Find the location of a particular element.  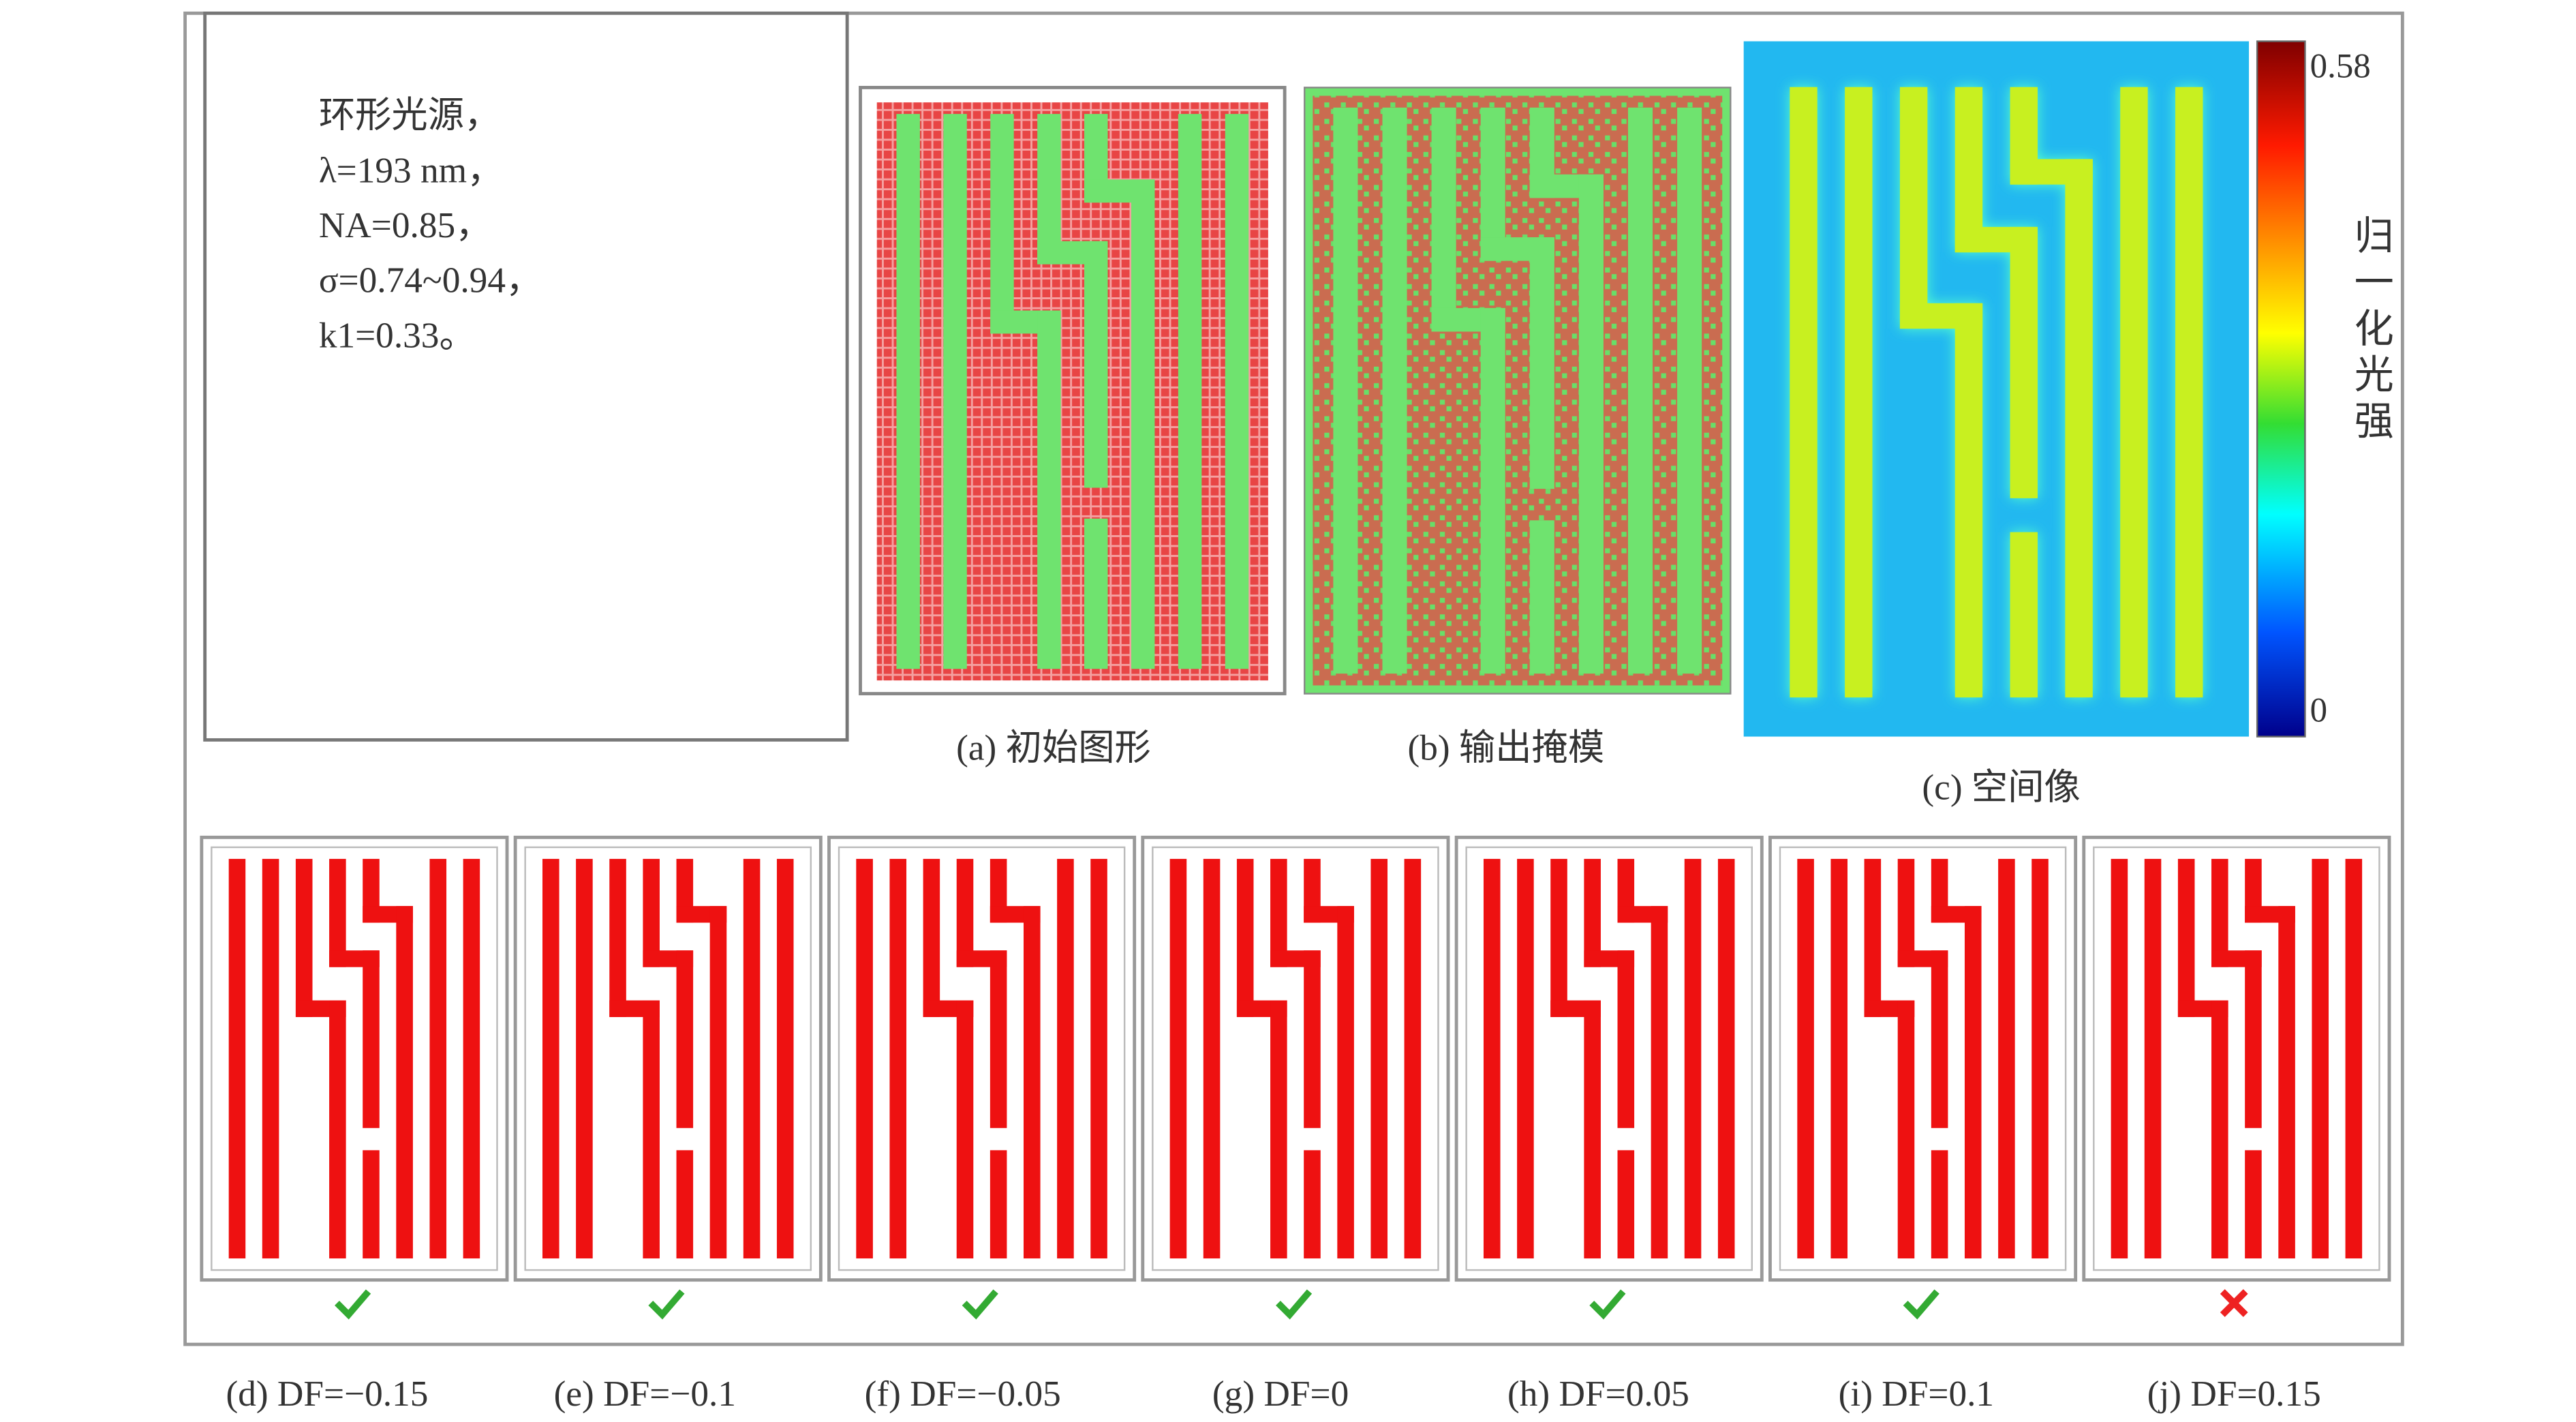

fail-mark is located at coordinates (2234, 1303).